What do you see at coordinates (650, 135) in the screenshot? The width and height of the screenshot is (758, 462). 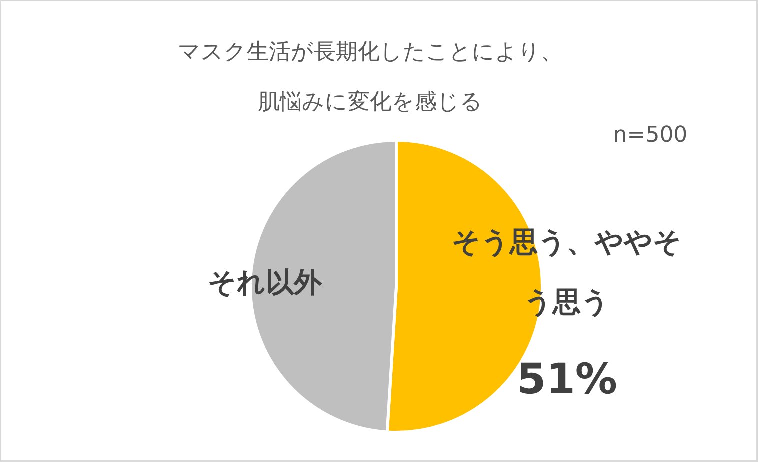 I see `text: n=500` at bounding box center [650, 135].